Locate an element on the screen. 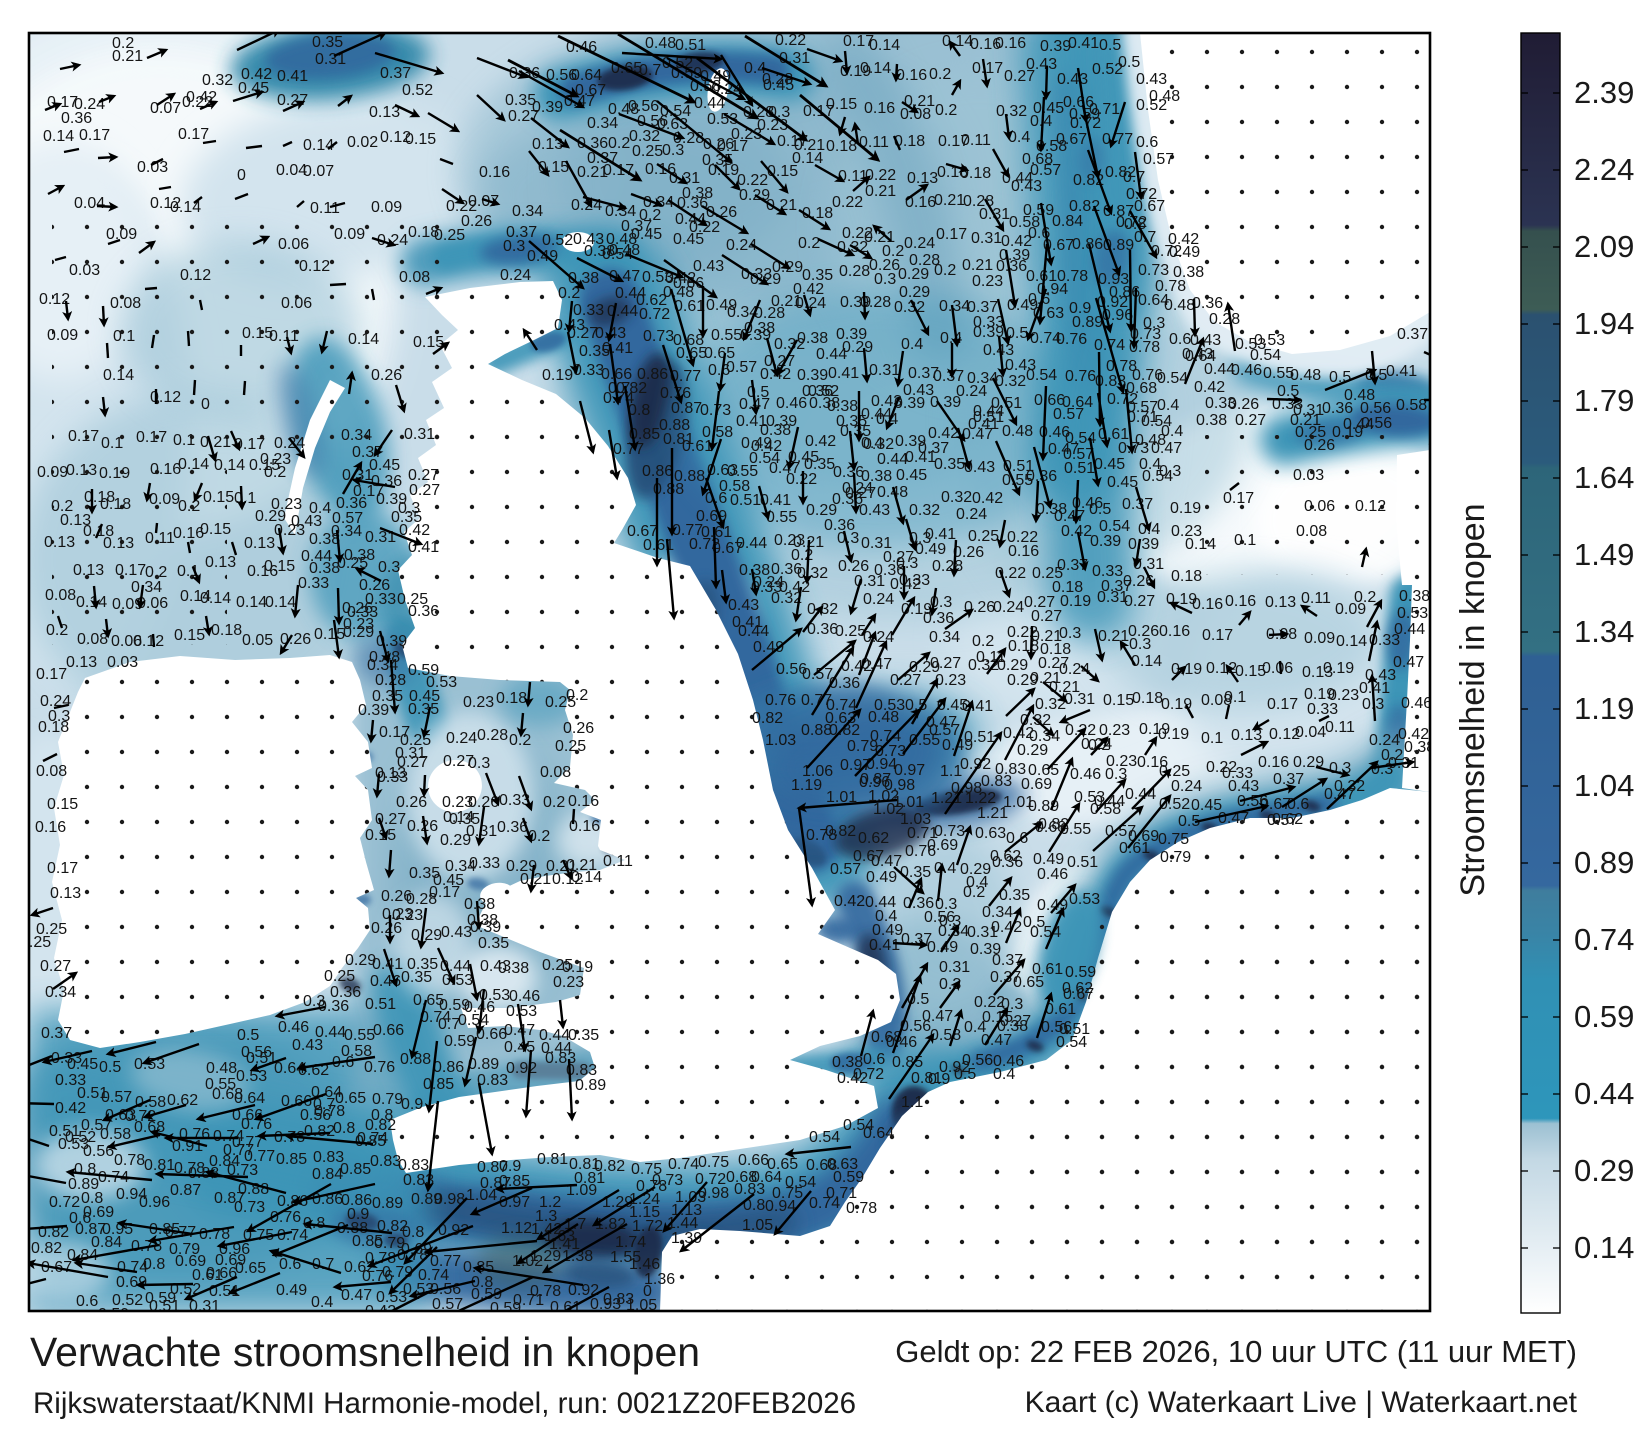 This screenshot has height=1450, width=1650. svg-text: 0.19 is located at coordinates (557, 375).